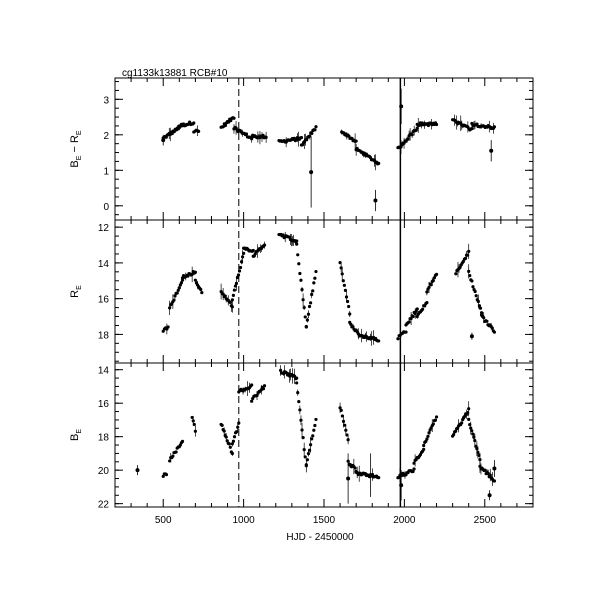 This screenshot has width=611, height=611. What do you see at coordinates (104, 505) in the screenshot?
I see `y-tick-label: 22` at bounding box center [104, 505].